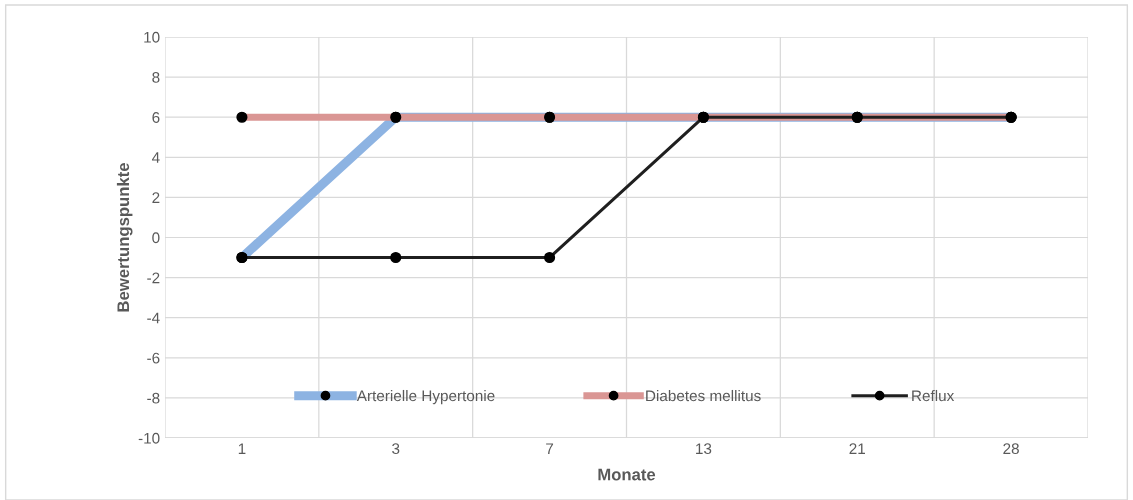 The width and height of the screenshot is (1133, 500). What do you see at coordinates (124, 237) in the screenshot?
I see `y-axis-title: Bewertungspunkte` at bounding box center [124, 237].